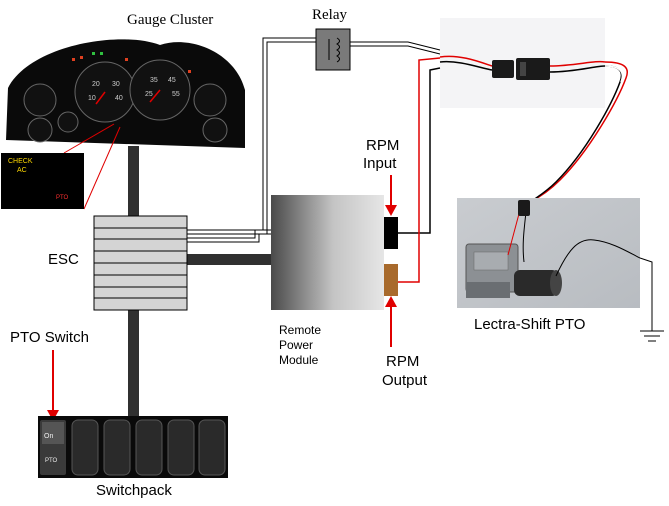 This screenshot has width=669, height=506. I want to click on switch-pto-text: PTO, so click(51, 461).